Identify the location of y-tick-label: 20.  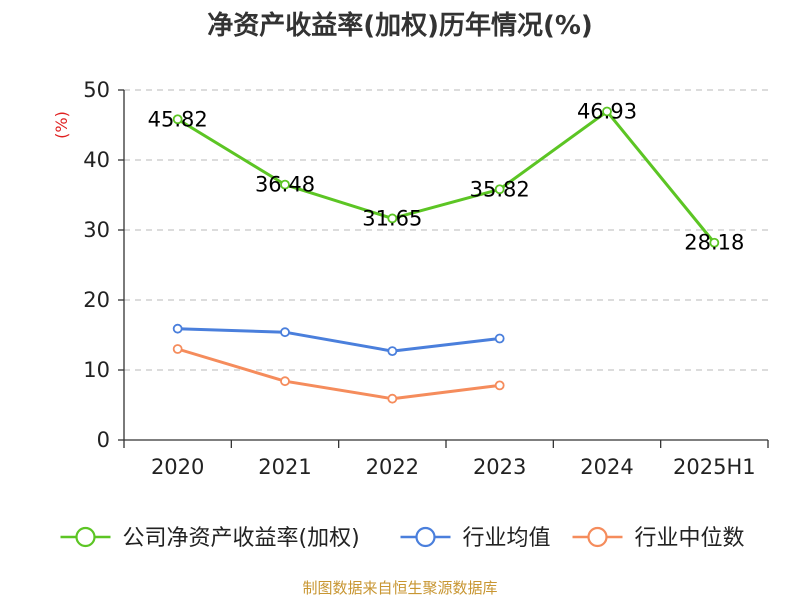
(96, 300).